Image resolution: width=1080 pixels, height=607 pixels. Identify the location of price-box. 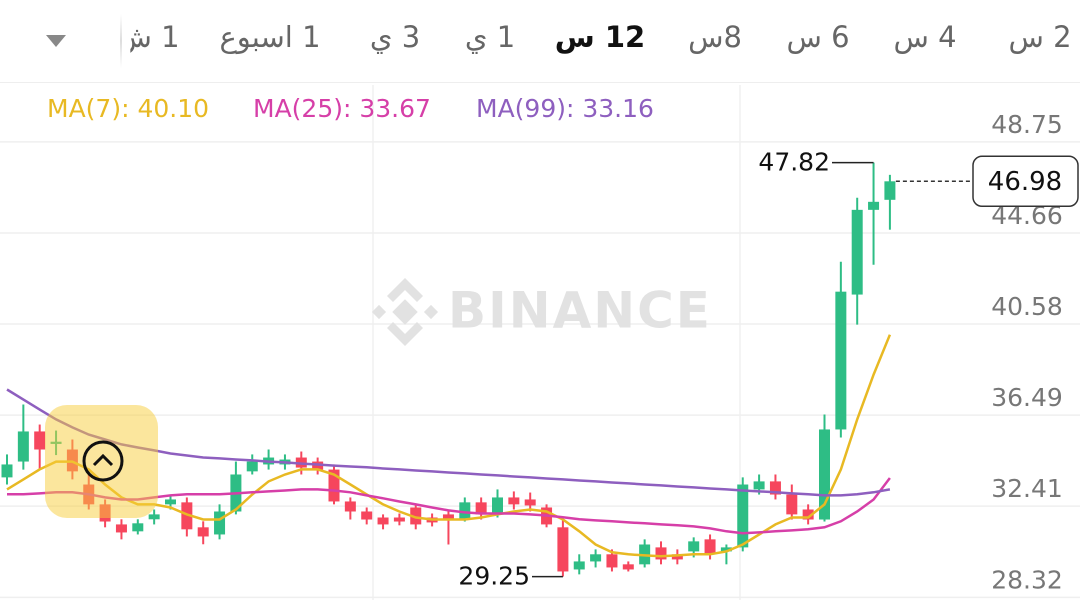
(1025, 181).